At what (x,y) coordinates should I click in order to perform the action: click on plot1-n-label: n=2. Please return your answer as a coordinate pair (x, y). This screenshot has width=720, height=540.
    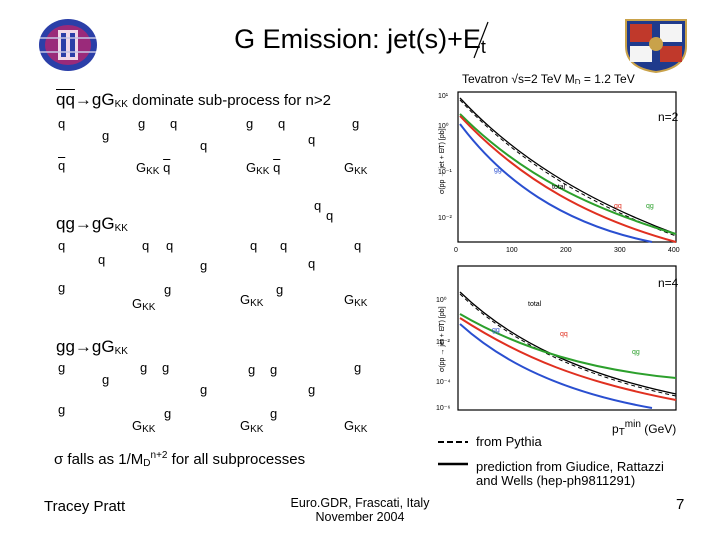
    Looking at the image, I should click on (668, 117).